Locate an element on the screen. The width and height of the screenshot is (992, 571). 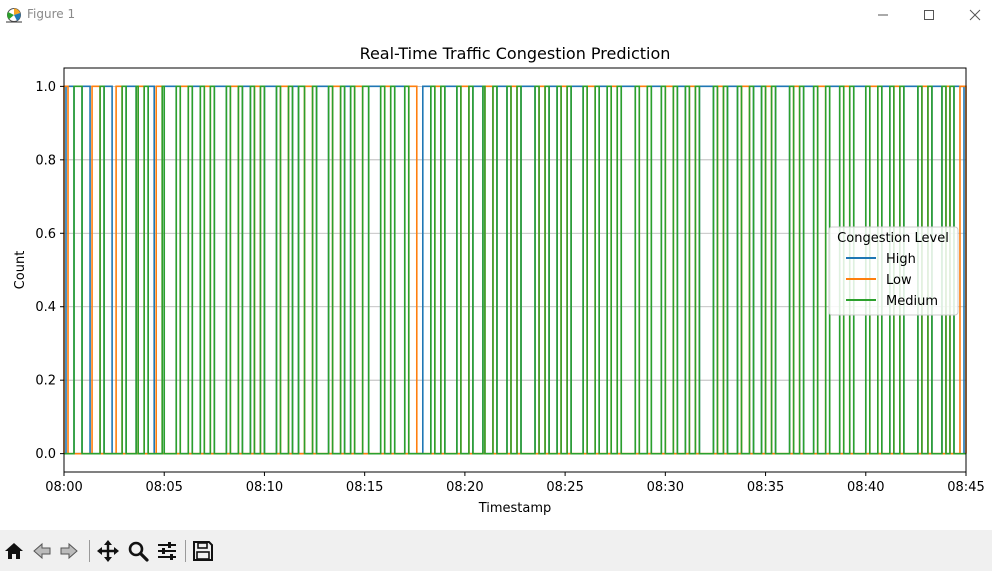
close-icon is located at coordinates (975, 15).